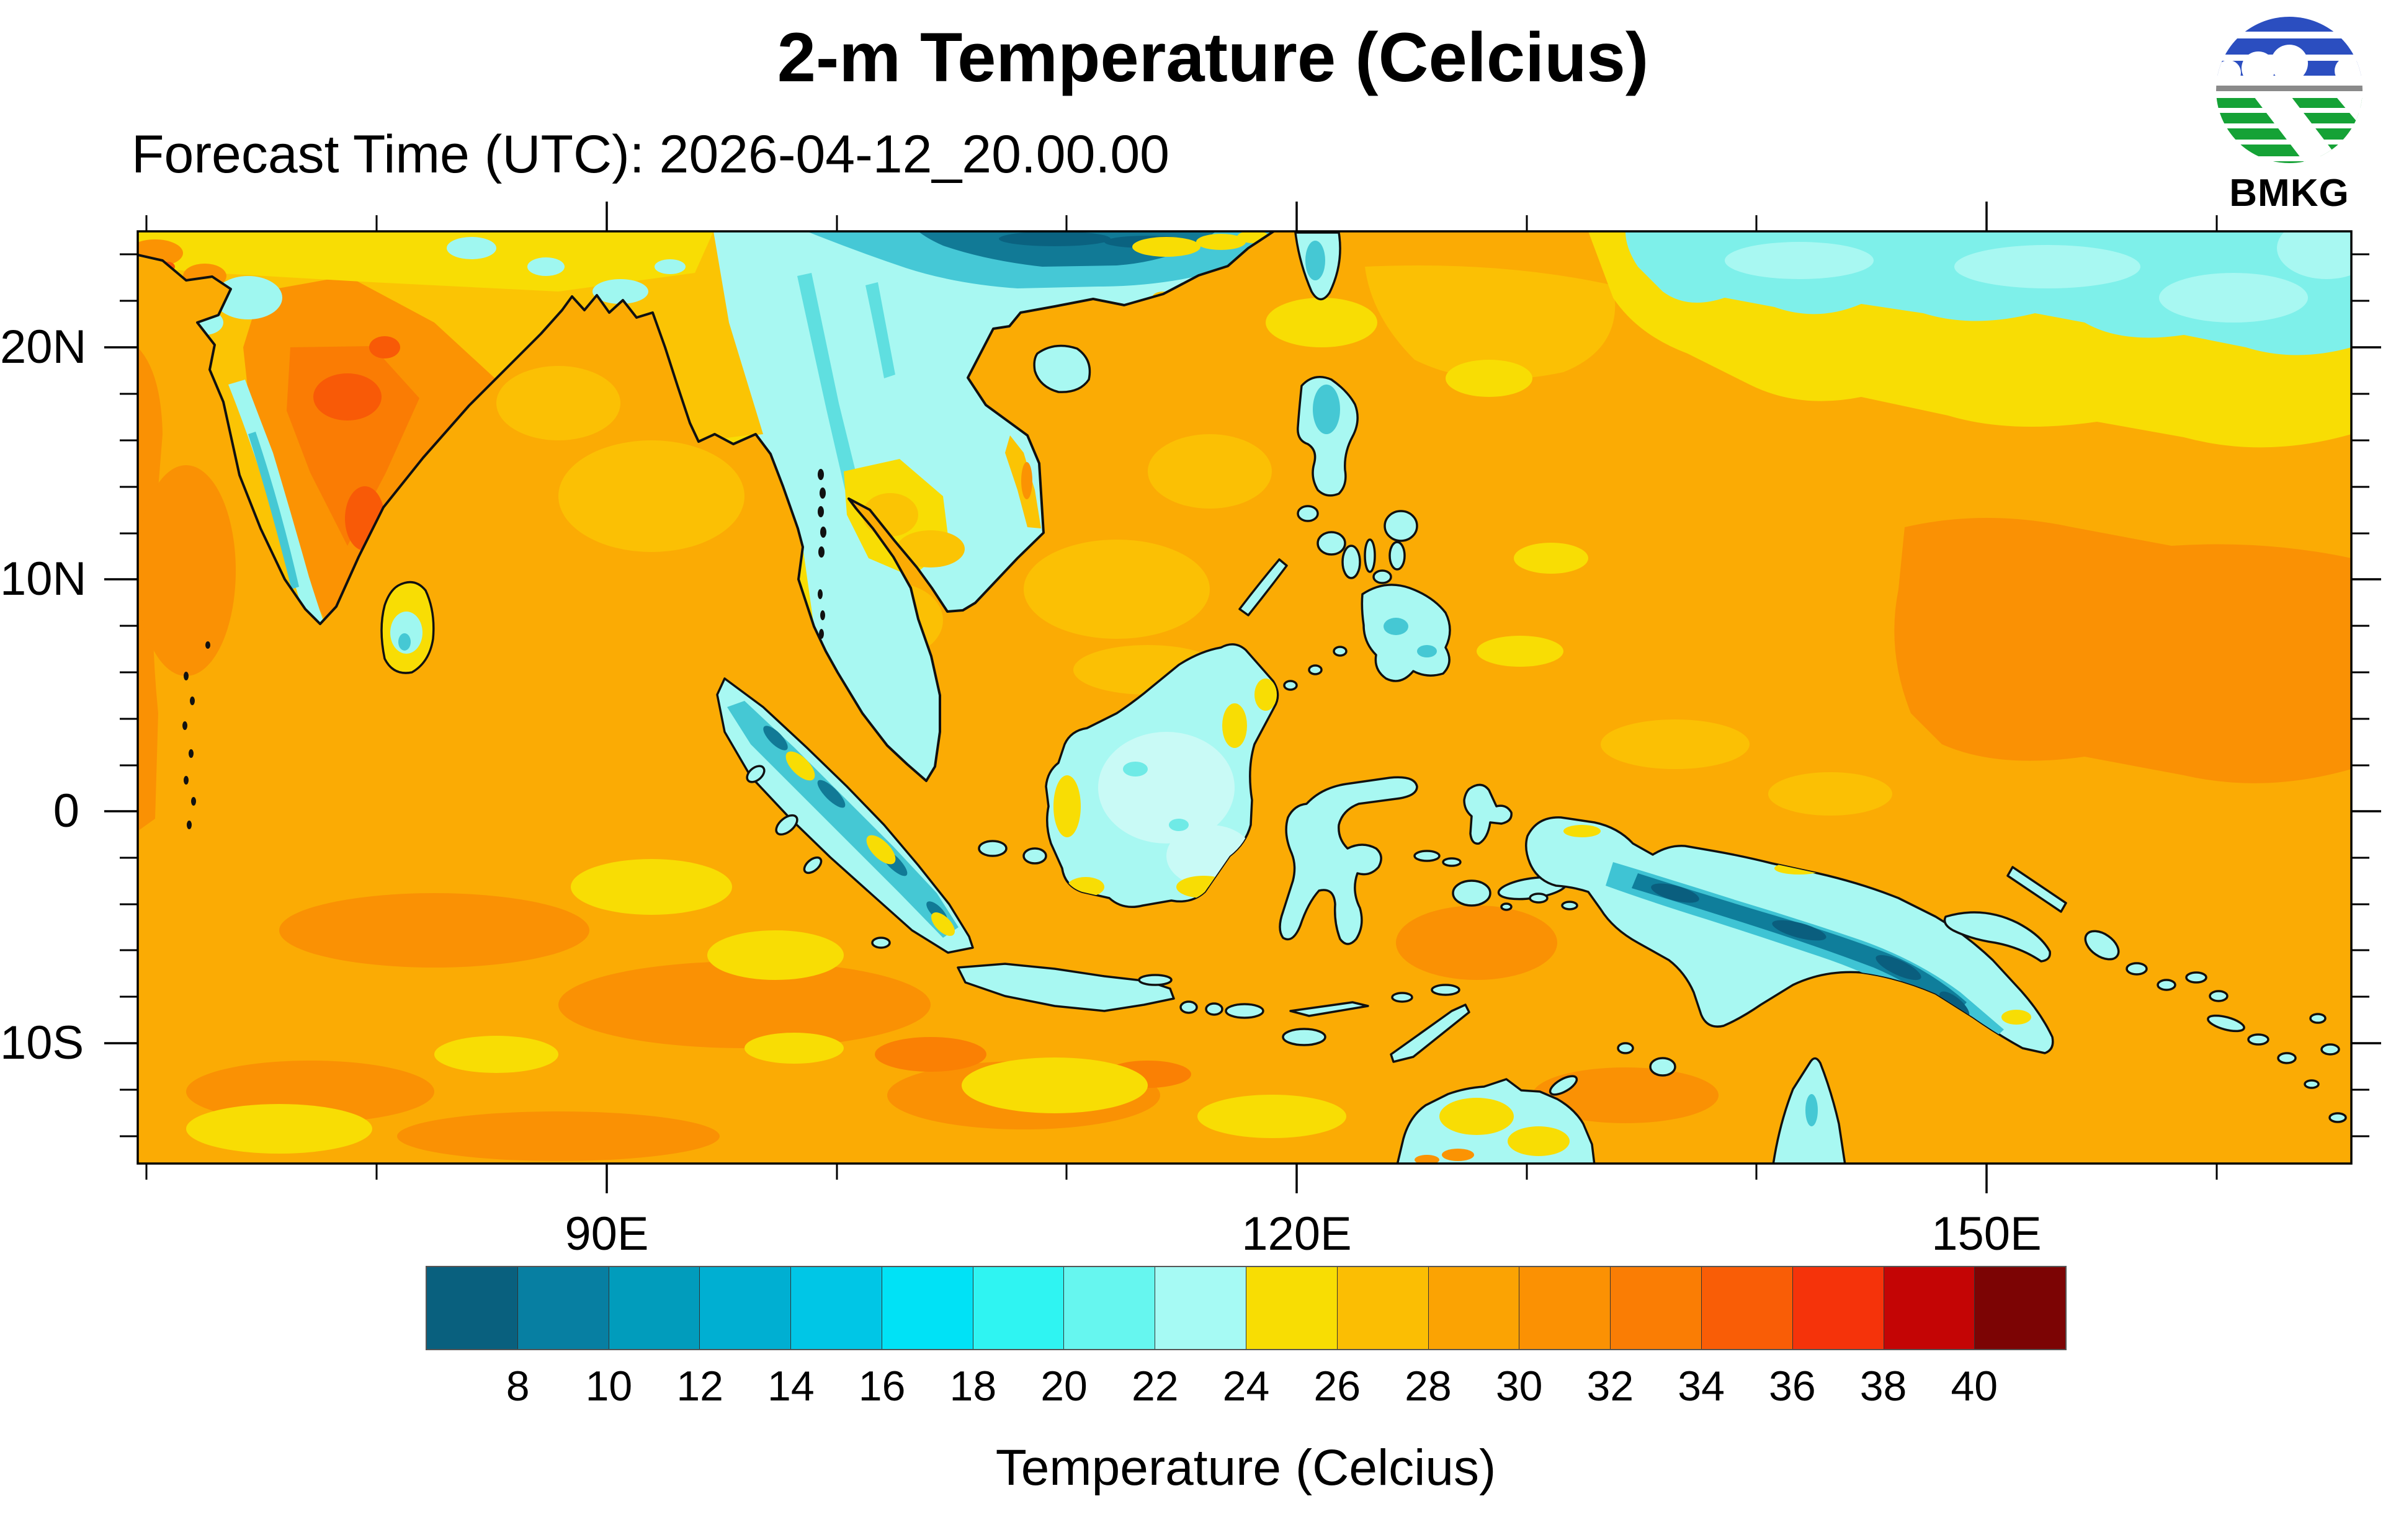 The width and height of the screenshot is (2383, 1540). Describe the element at coordinates (43, 347) in the screenshot. I see `lat-label-20n: 20N` at that location.